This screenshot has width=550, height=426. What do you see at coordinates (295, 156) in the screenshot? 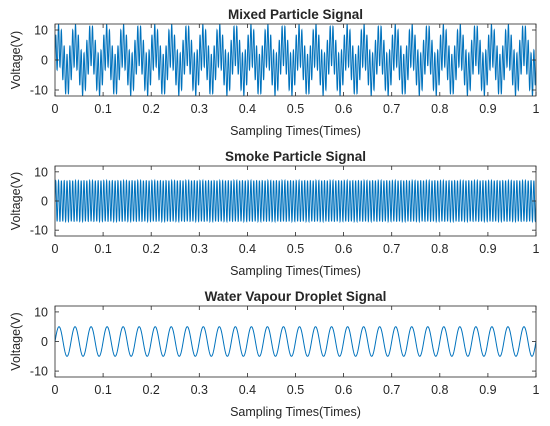
I see `chart-title: Smoke Particle Signal` at bounding box center [295, 156].